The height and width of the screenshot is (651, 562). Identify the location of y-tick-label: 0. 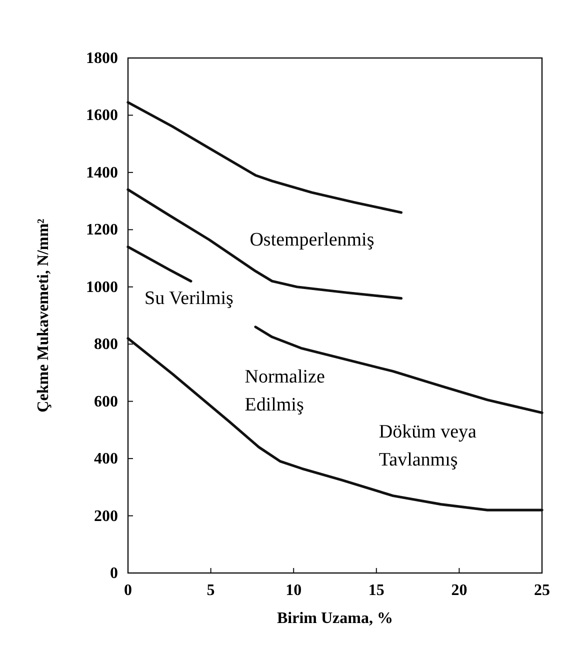
(114, 573).